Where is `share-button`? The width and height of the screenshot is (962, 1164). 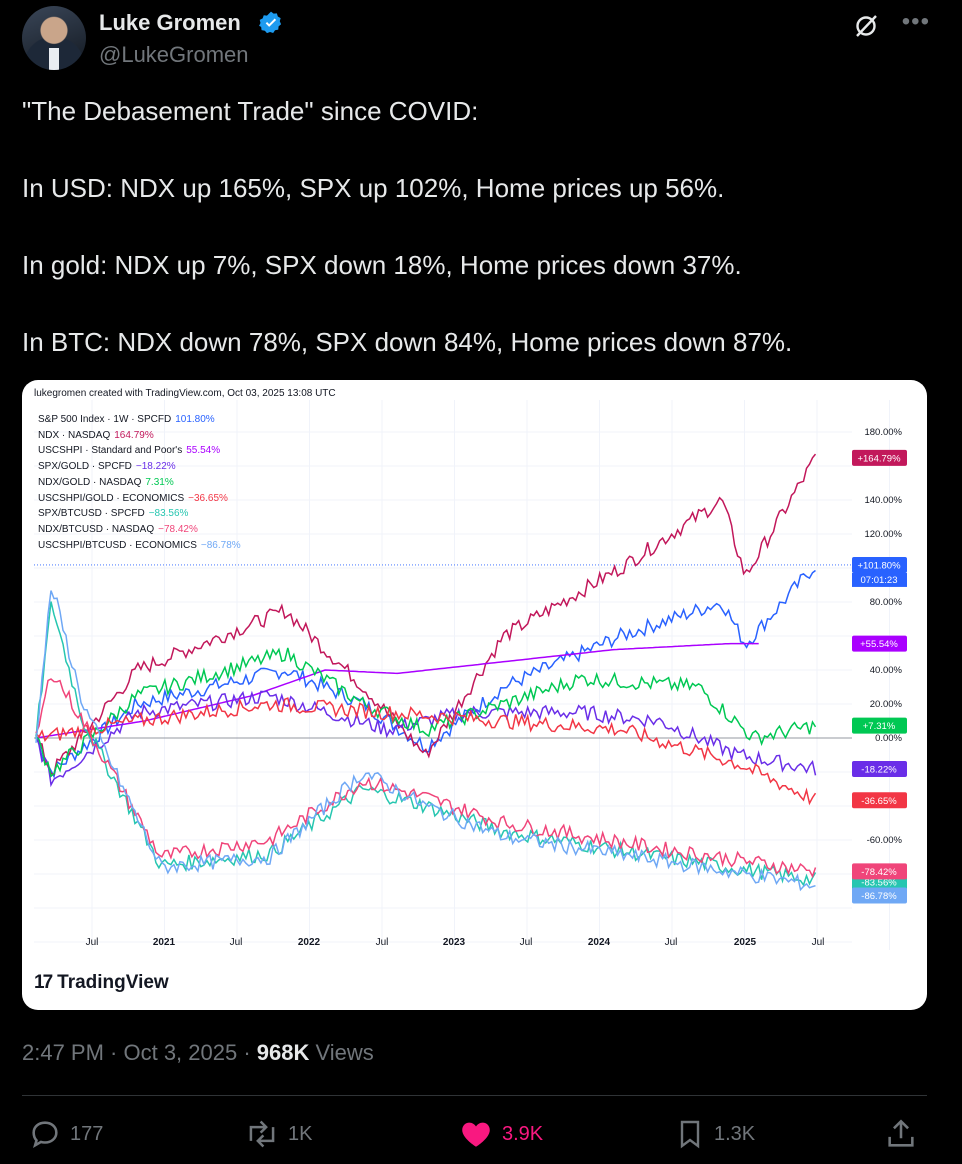 share-button is located at coordinates (905, 1134).